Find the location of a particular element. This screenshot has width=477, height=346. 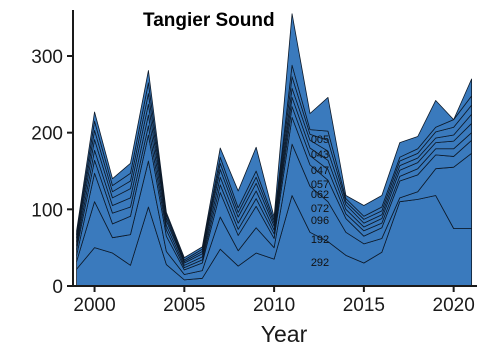

series-label-047: 047 is located at coordinates (320, 171).